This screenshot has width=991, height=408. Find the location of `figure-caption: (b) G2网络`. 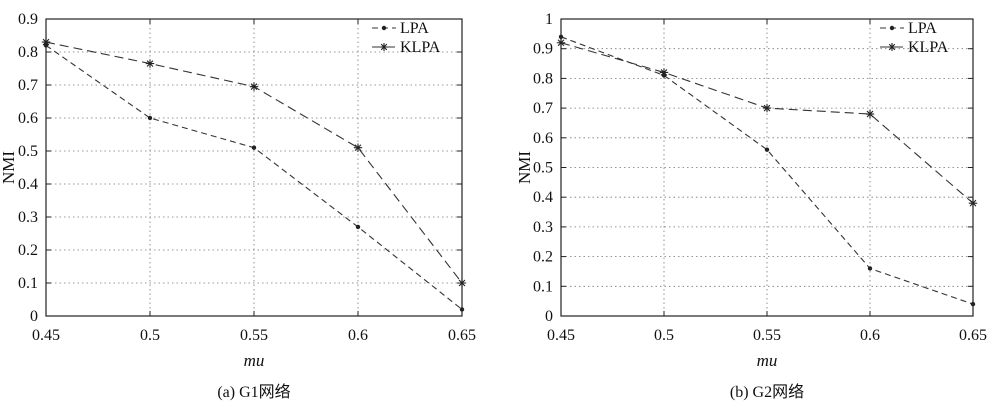

figure-caption: (b) G2网络 is located at coordinates (767, 391).